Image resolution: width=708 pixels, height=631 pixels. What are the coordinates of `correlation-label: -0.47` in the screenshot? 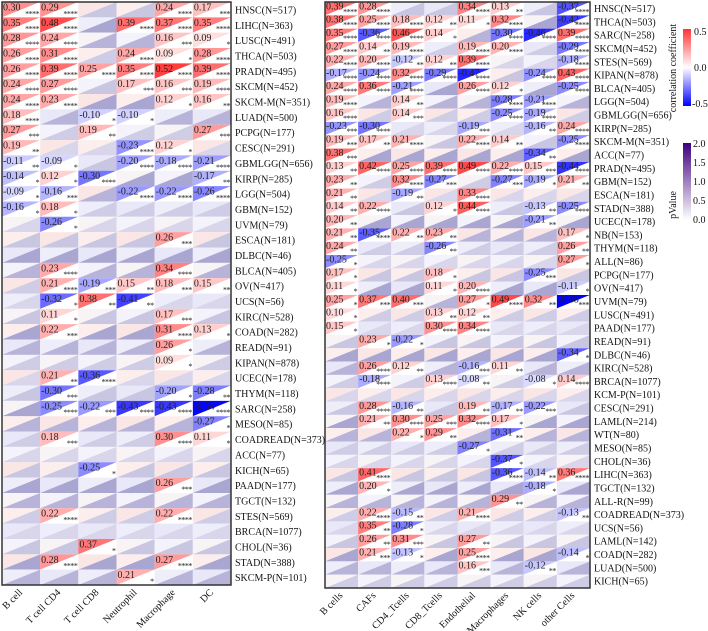 It's located at (469, 73).